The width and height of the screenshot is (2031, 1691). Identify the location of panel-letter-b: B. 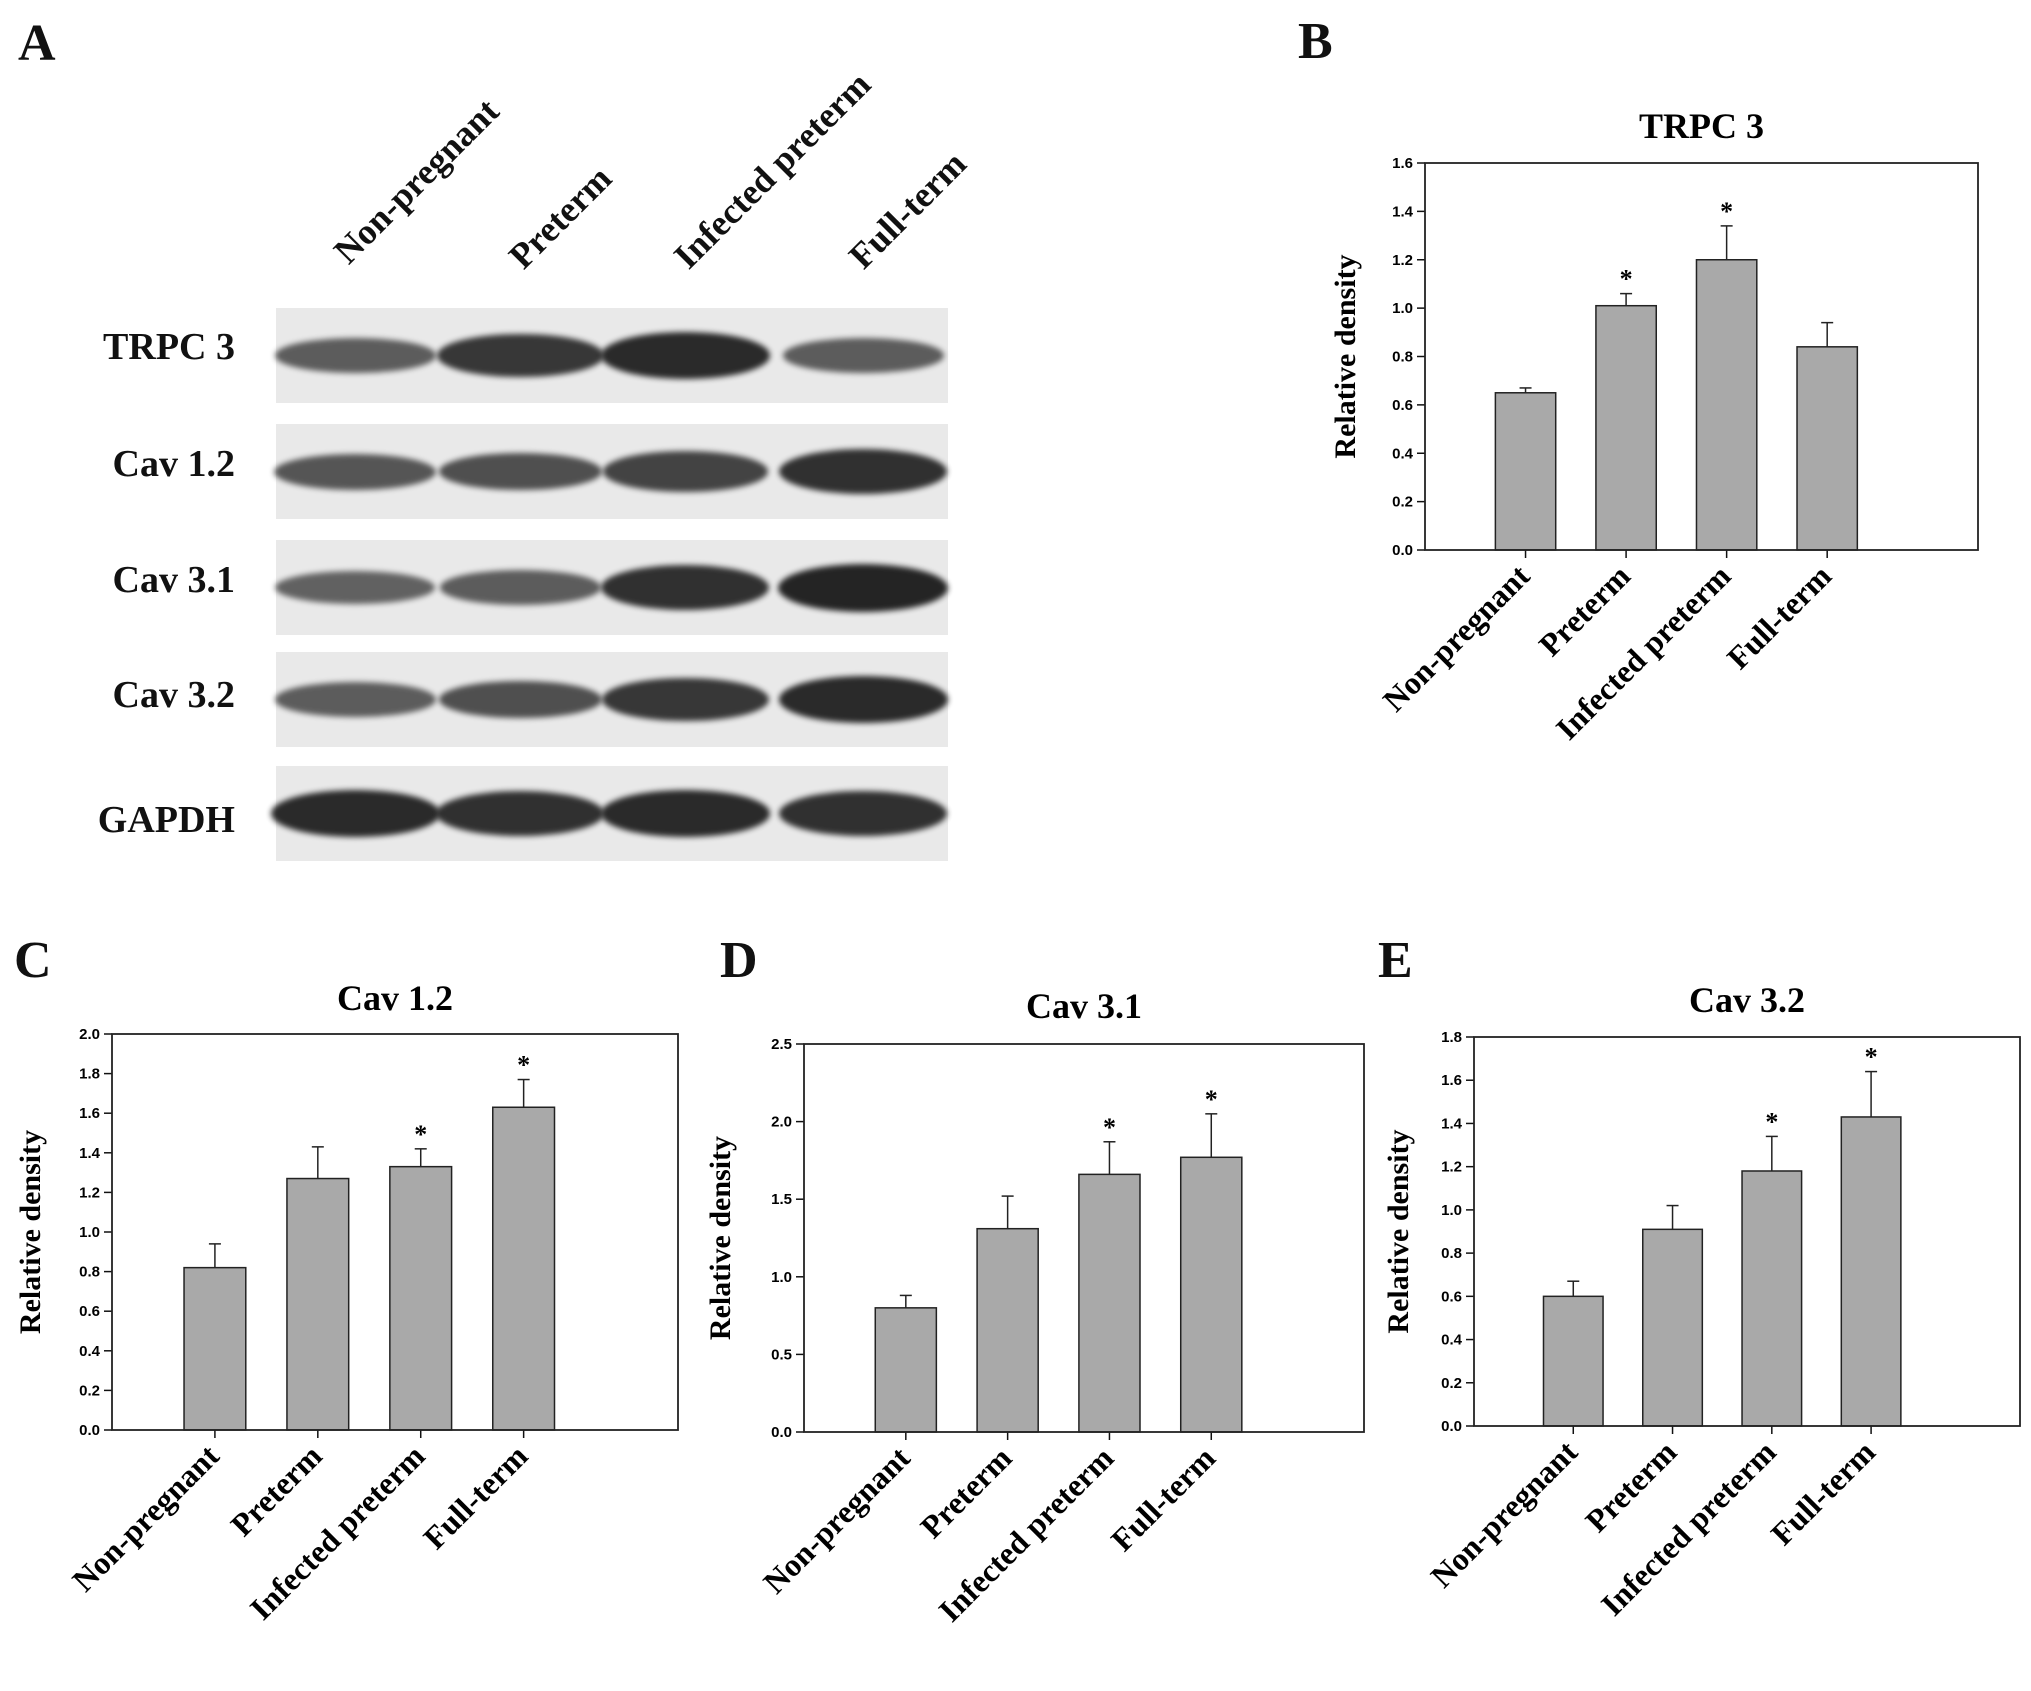
(1315, 41).